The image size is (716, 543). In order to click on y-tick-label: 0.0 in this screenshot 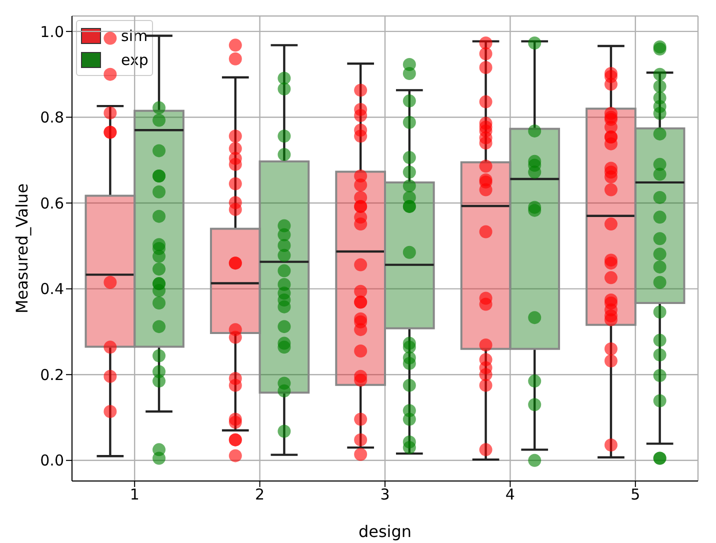, I will do `click(52, 461)`.